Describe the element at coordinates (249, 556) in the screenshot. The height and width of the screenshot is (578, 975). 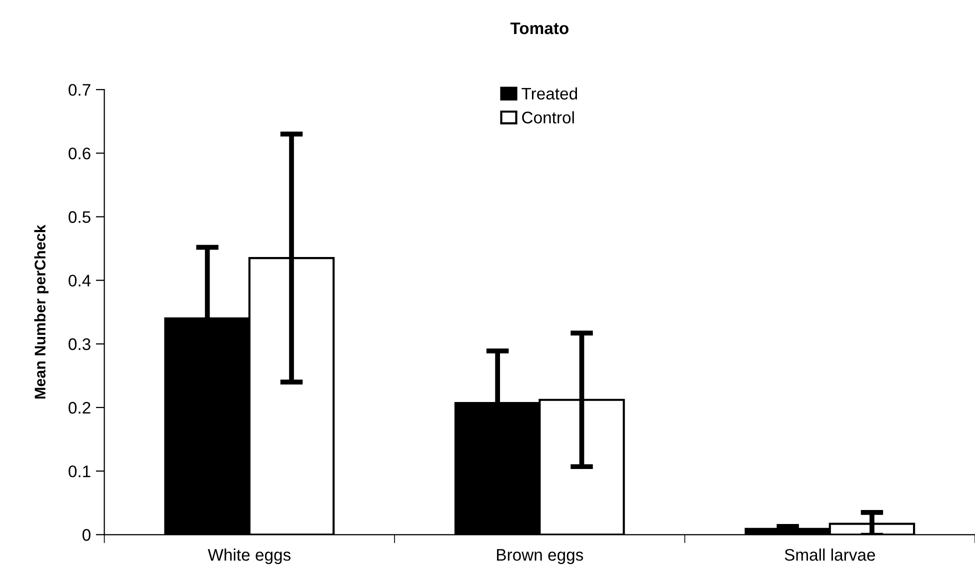
I see `x-tick-label: White eggs` at that location.